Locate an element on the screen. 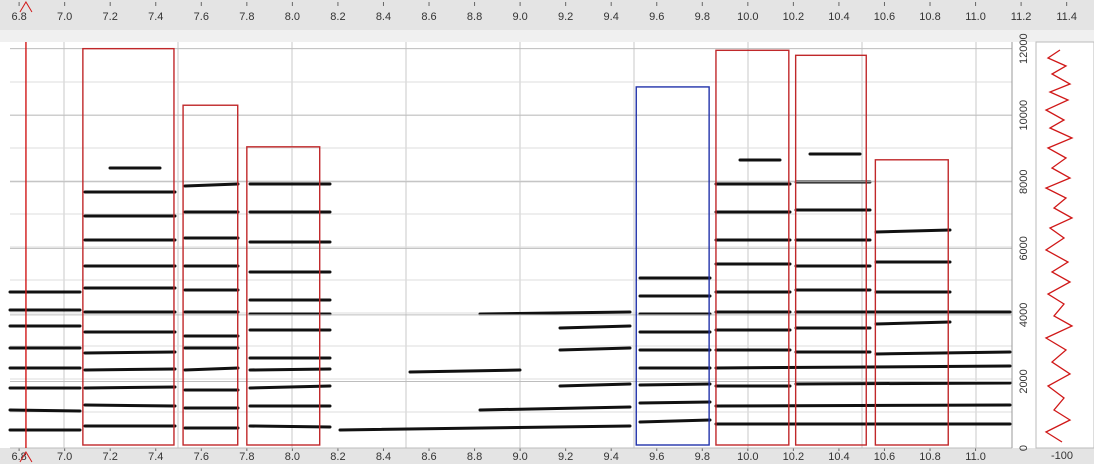  top-tick-label: 11.2 is located at coordinates (1021, 17).